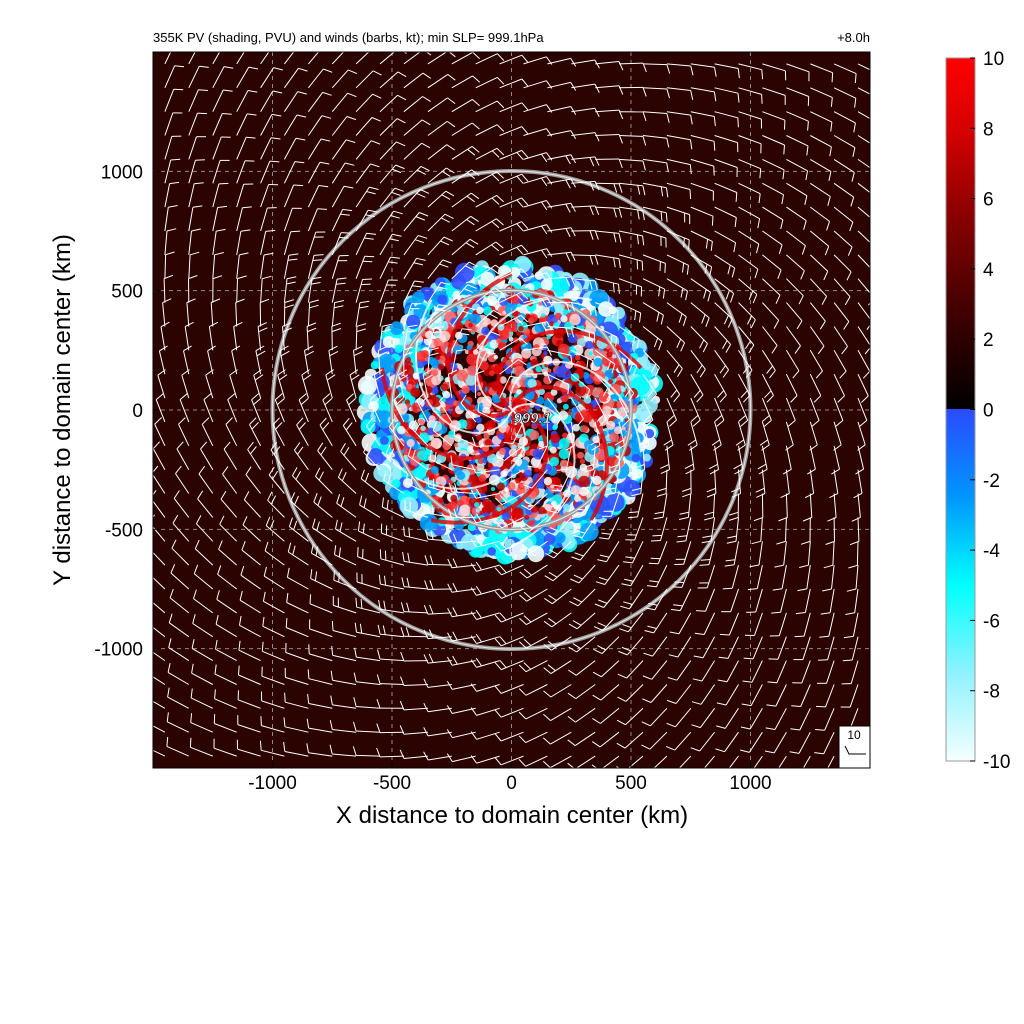  What do you see at coordinates (991, 692) in the screenshot?
I see `colorbar-tick-label: -8` at bounding box center [991, 692].